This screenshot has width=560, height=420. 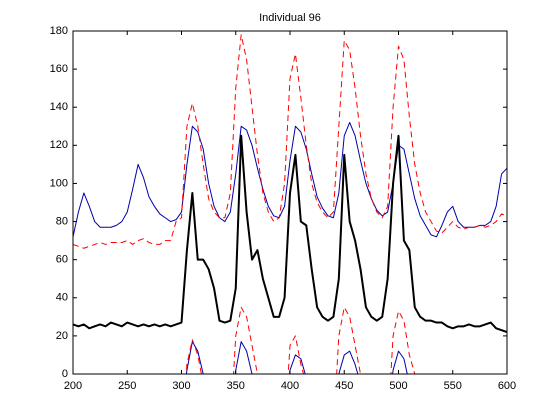 I want to click on y-tick-label: 180, so click(x=59, y=31).